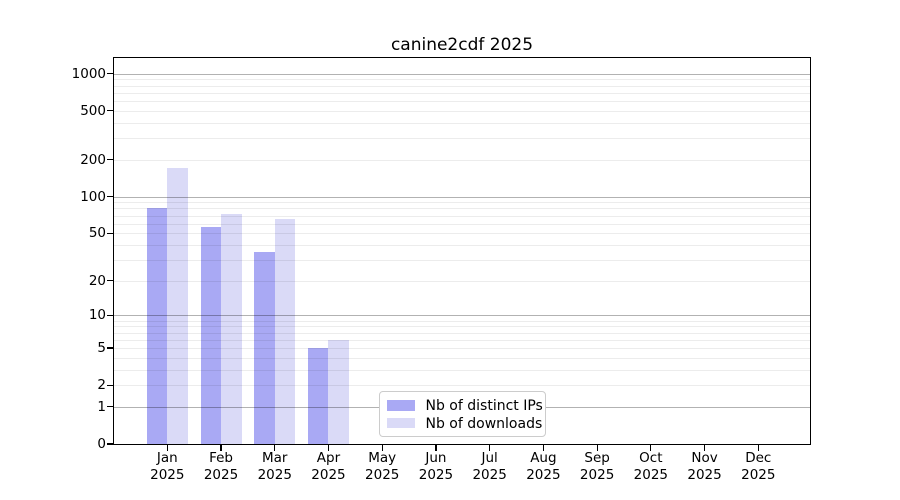 This screenshot has height=500, width=900. What do you see at coordinates (650, 466) in the screenshot?
I see `x-tick-label: Oct 2025` at bounding box center [650, 466].